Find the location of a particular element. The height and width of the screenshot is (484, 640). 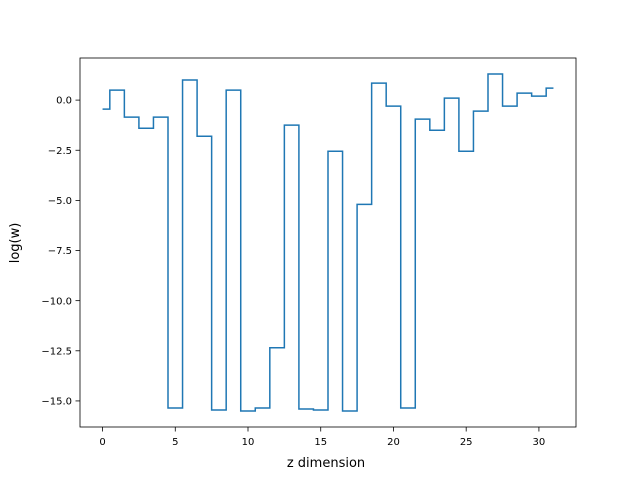

y-tick-label: −2.5 is located at coordinates (60, 151).